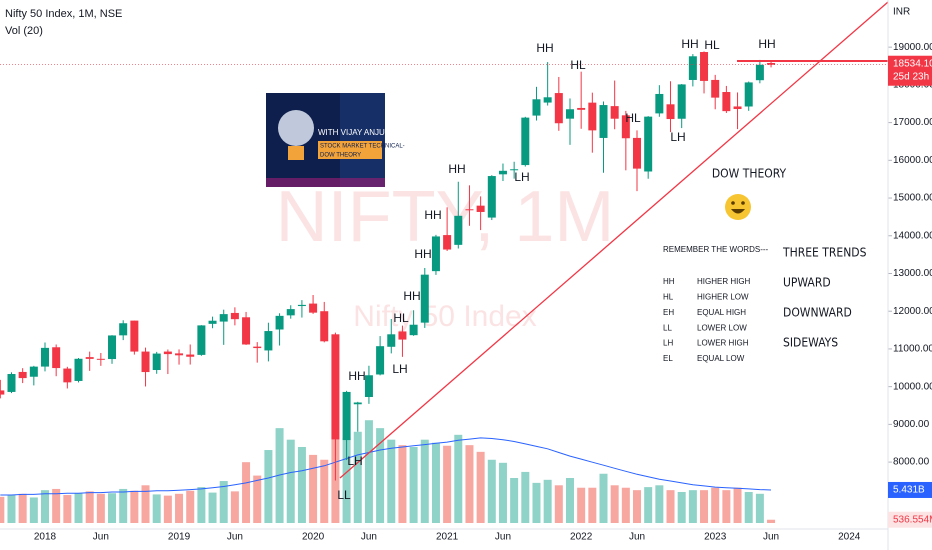 This screenshot has width=932, height=550. I want to click on thumbnail-badge, so click(350, 150).